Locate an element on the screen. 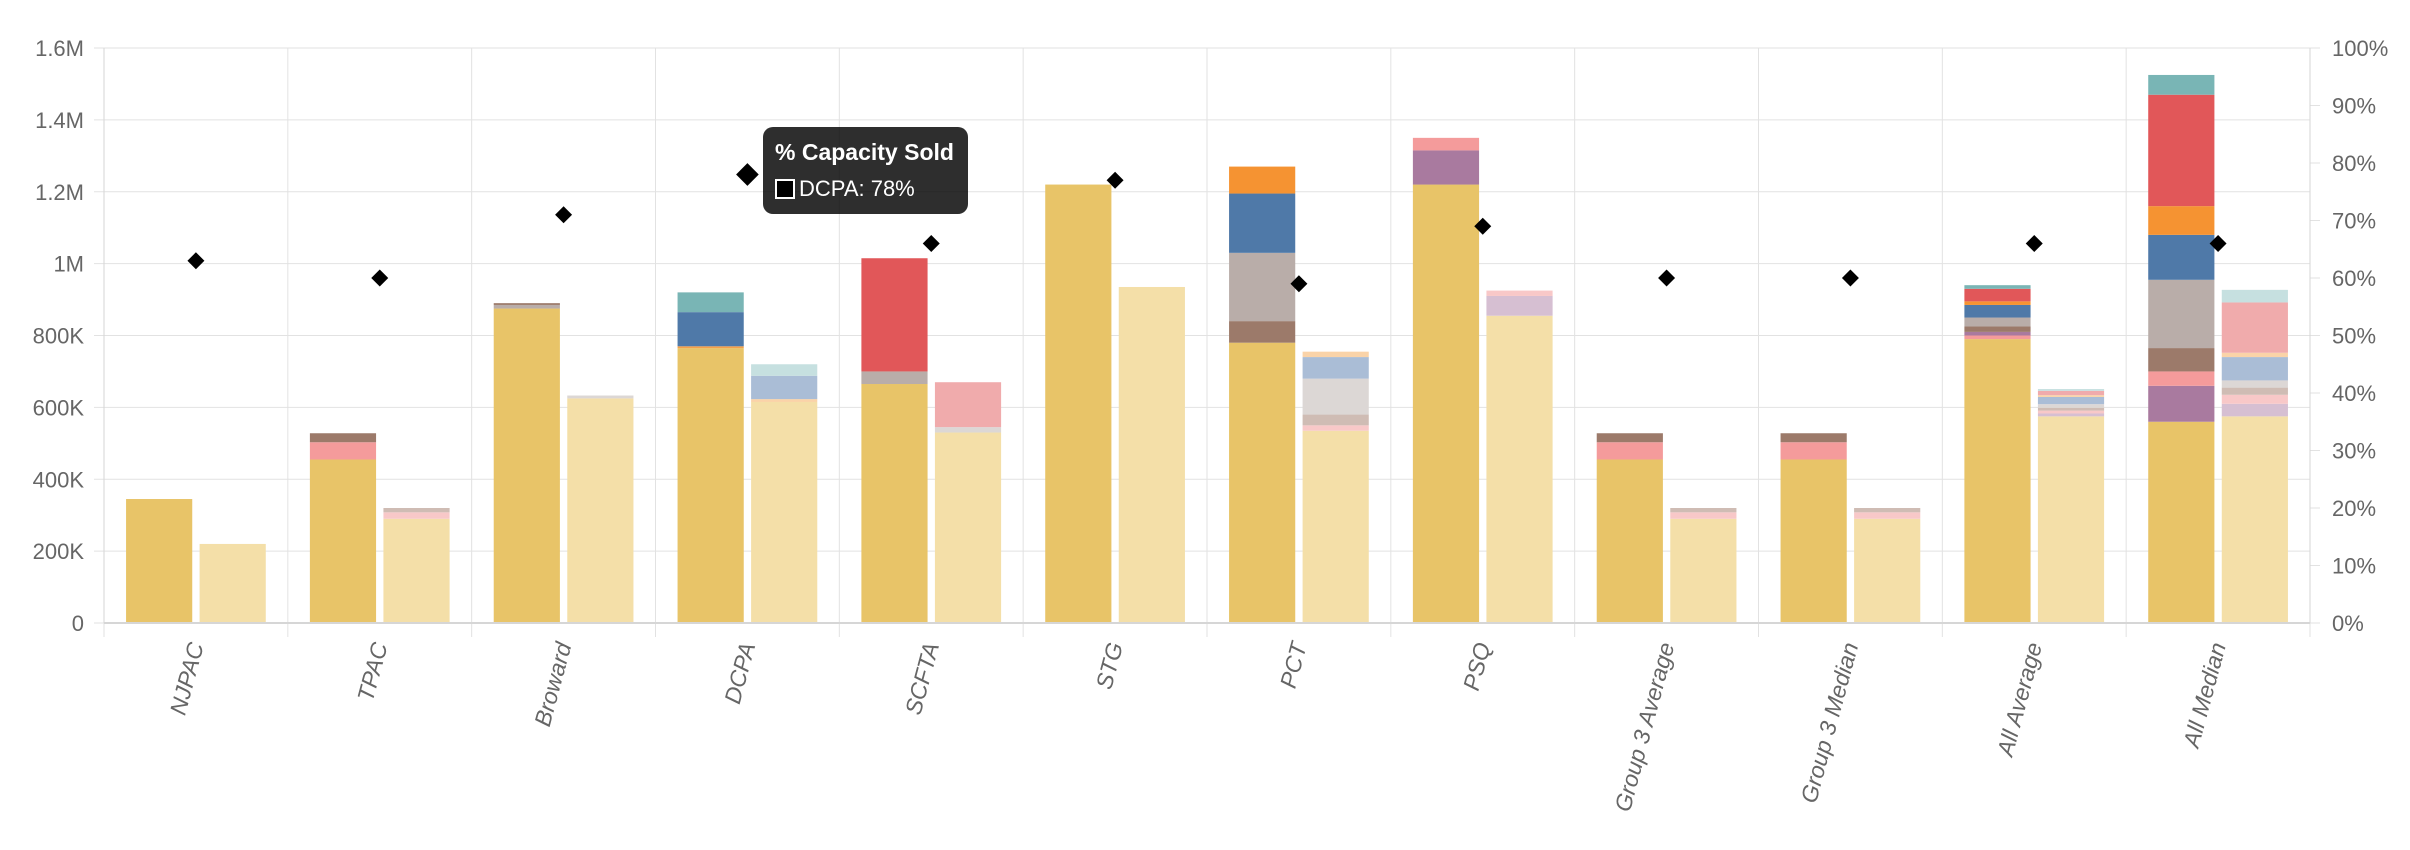 The width and height of the screenshot is (2410, 850). left-axis-tick-label: 800K is located at coordinates (59, 336).